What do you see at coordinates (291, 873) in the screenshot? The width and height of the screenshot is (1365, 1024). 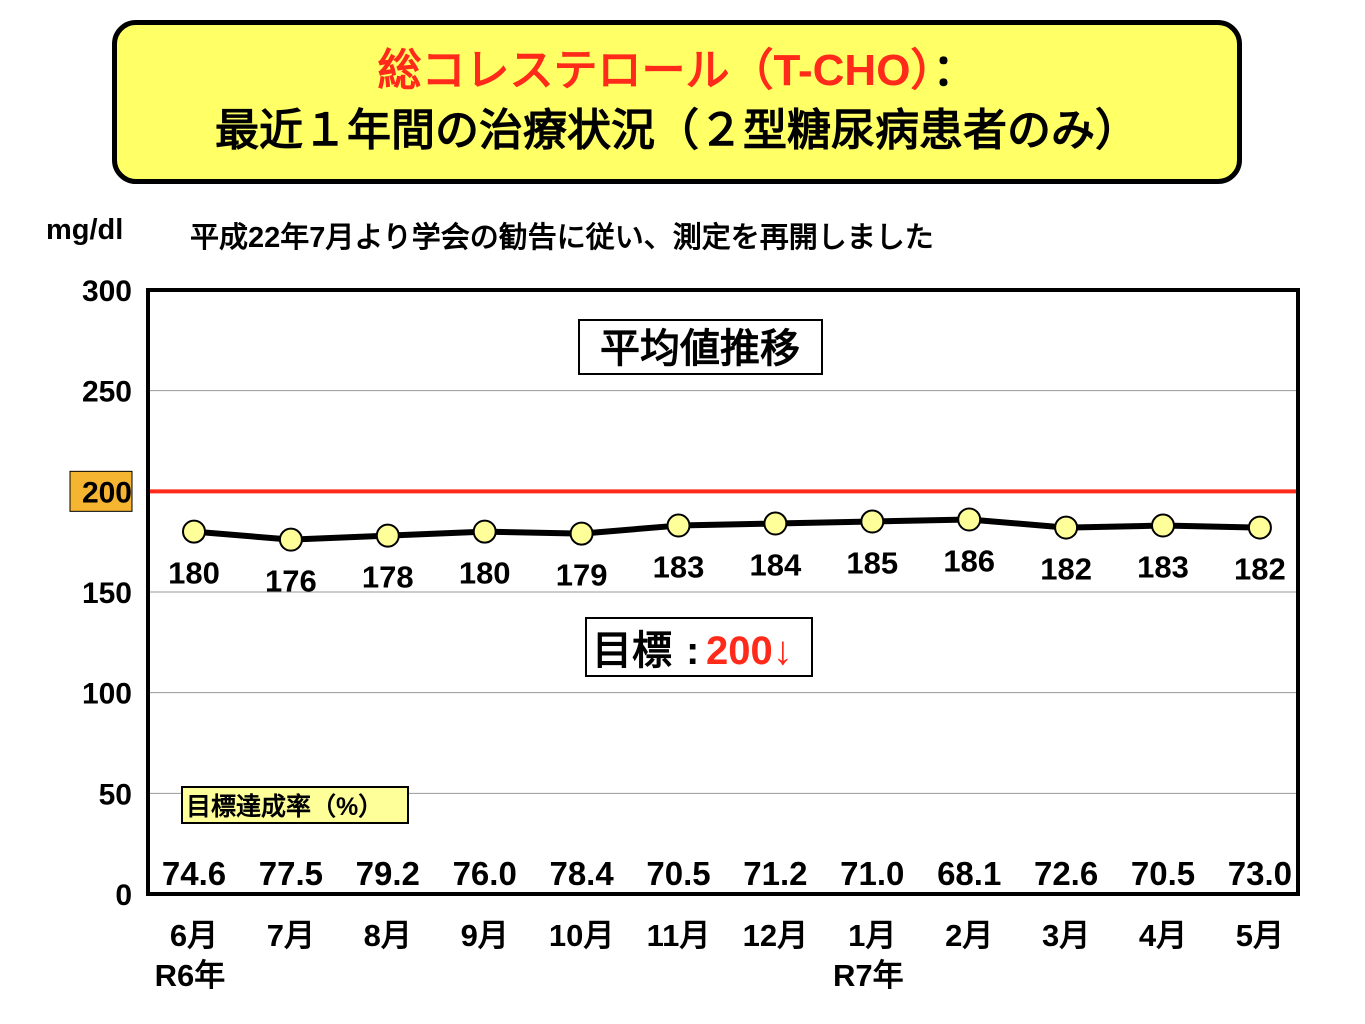 I see `achievement-rate-value: 77.5` at bounding box center [291, 873].